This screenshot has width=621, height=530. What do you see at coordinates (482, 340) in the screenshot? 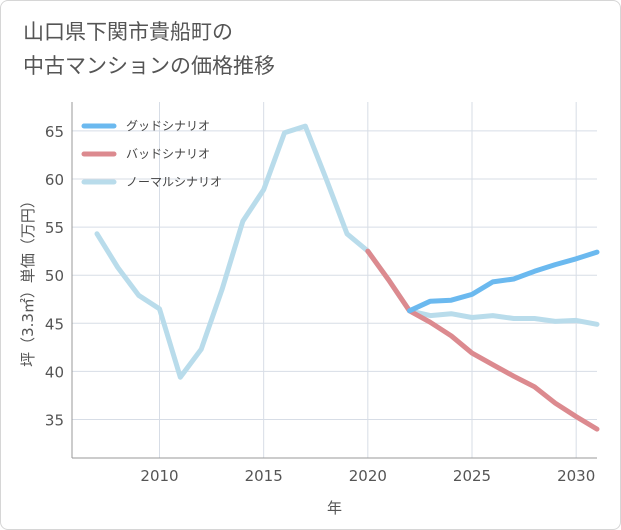
I see `bad-scenario-line` at bounding box center [482, 340].